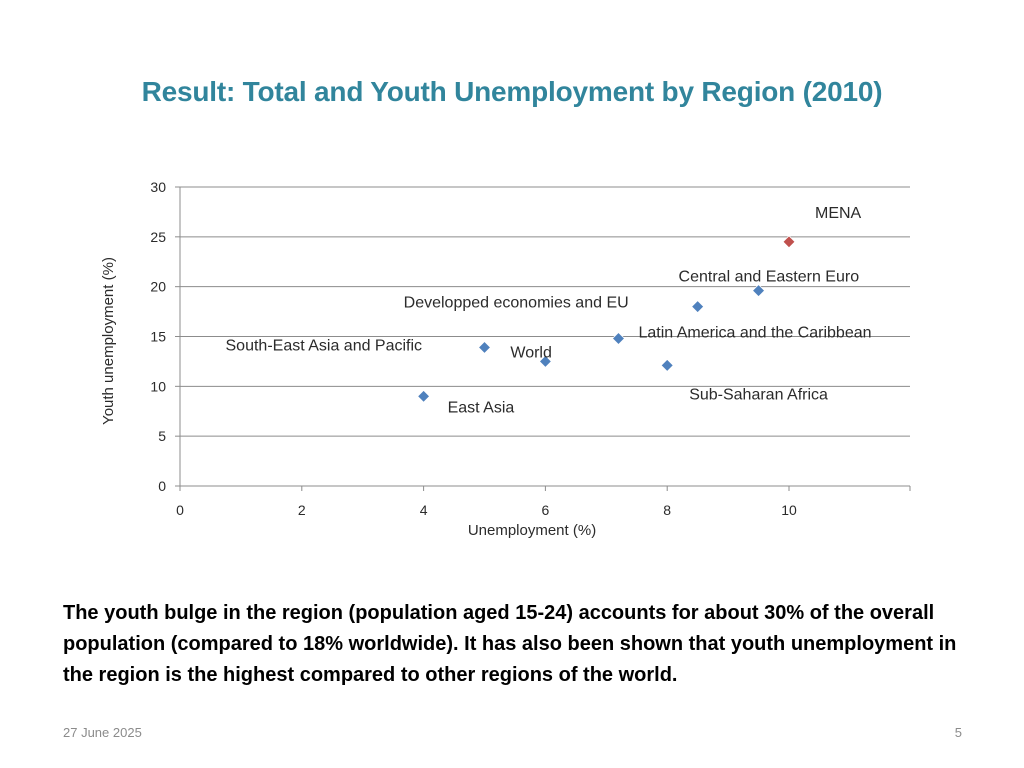 The width and height of the screenshot is (1024, 768). What do you see at coordinates (481, 407) in the screenshot?
I see `data-point-label: East Asia` at bounding box center [481, 407].